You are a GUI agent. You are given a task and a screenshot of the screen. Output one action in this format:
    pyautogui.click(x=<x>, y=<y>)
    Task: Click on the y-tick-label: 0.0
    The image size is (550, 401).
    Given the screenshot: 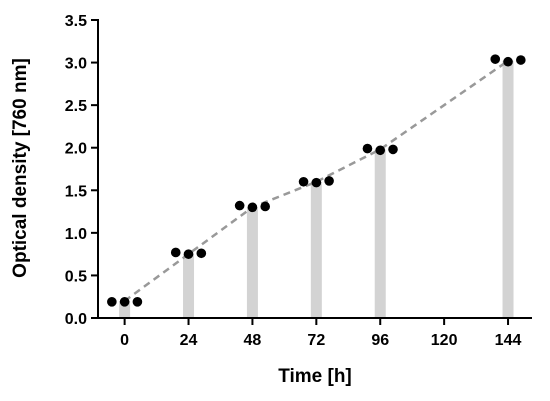 What is the action you would take?
    pyautogui.click(x=76, y=319)
    